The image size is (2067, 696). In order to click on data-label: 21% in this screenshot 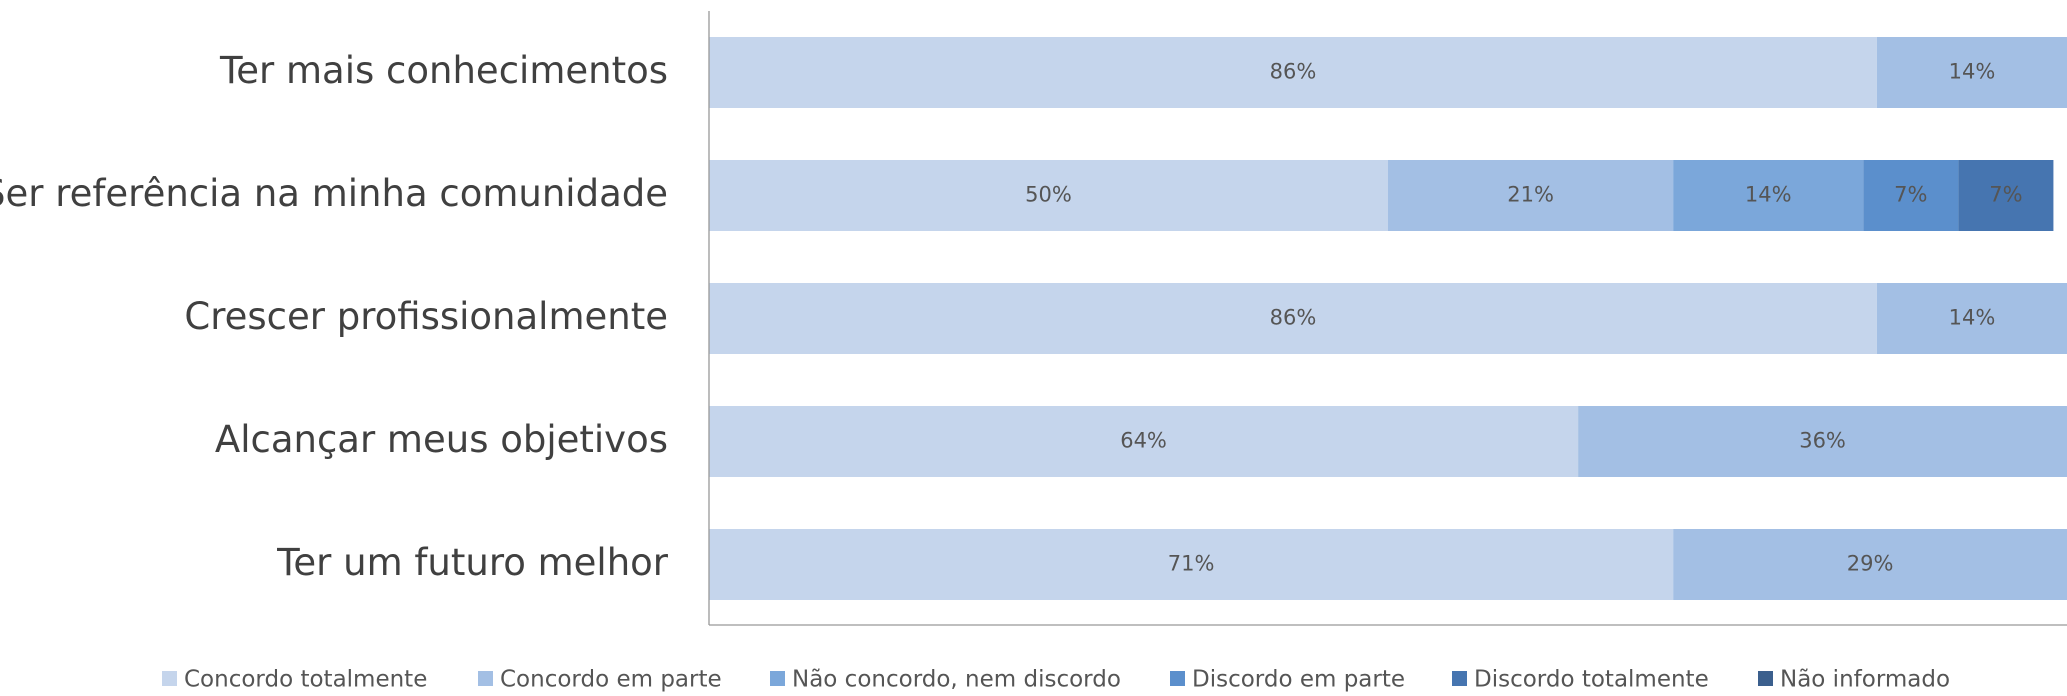, I will do `click(1530, 195)`.